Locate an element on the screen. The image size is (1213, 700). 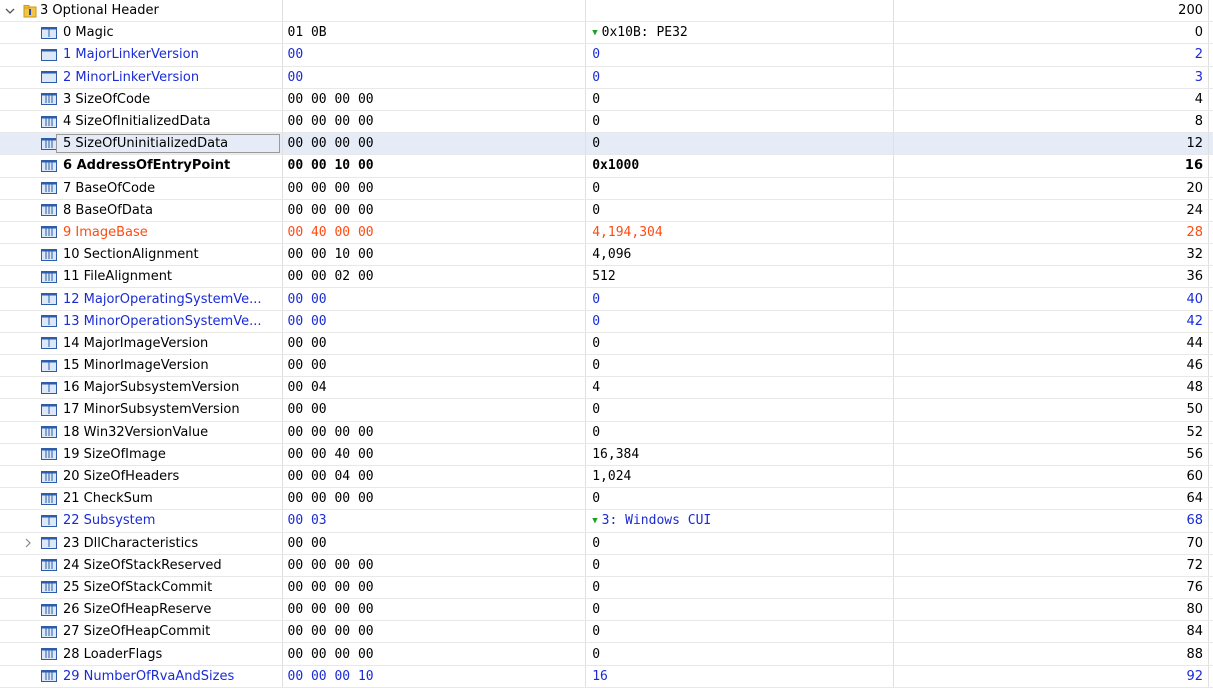
tree-row: 17 MinorSubsystemVersion 00 00 0 502 is located at coordinates (606, 410).